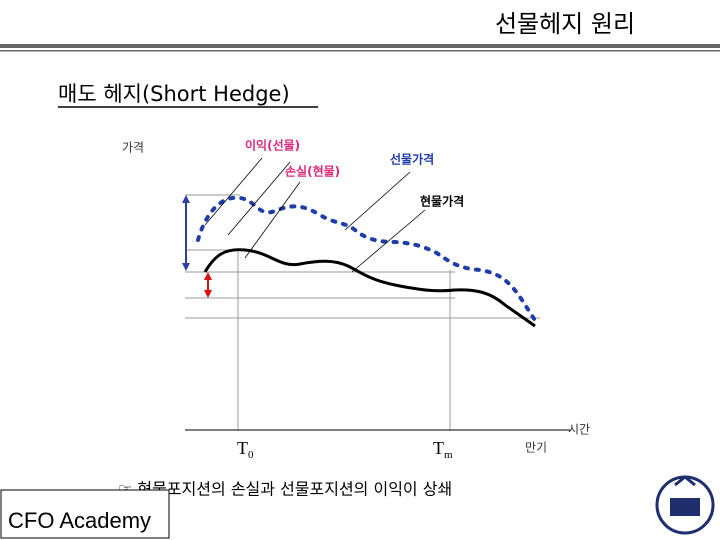 The height and width of the screenshot is (540, 720). I want to click on t0-sub: 0, so click(251, 455).